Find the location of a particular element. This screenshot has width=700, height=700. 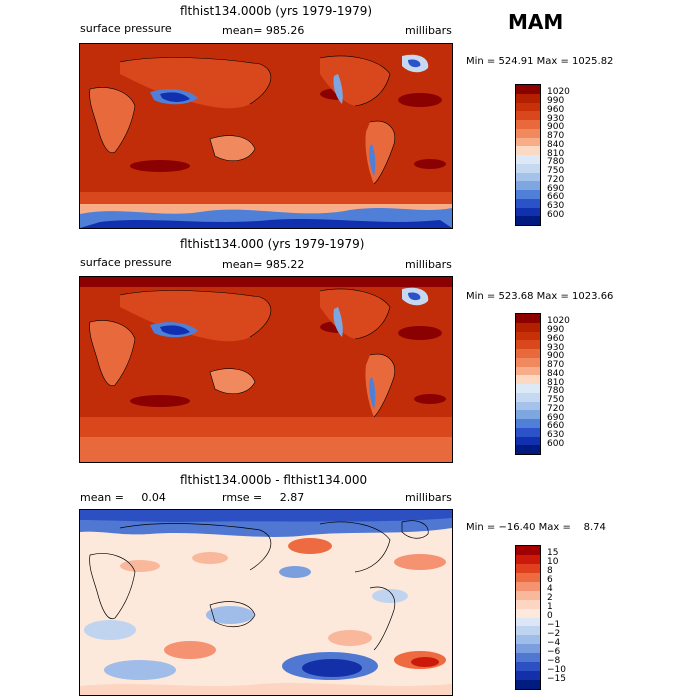

colorbar-tick-label: −6 is located at coordinates (554, 651).